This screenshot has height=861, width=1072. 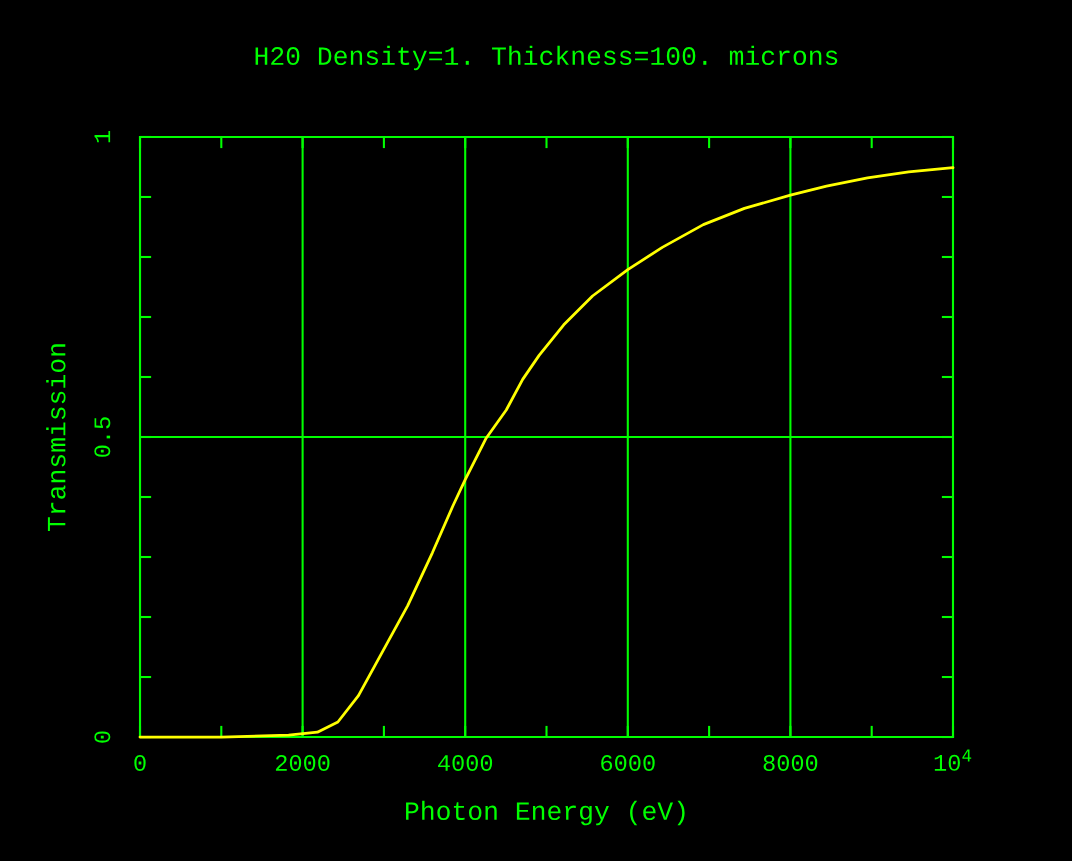 What do you see at coordinates (465, 763) in the screenshot?
I see `x-tick-label: 4000` at bounding box center [465, 763].